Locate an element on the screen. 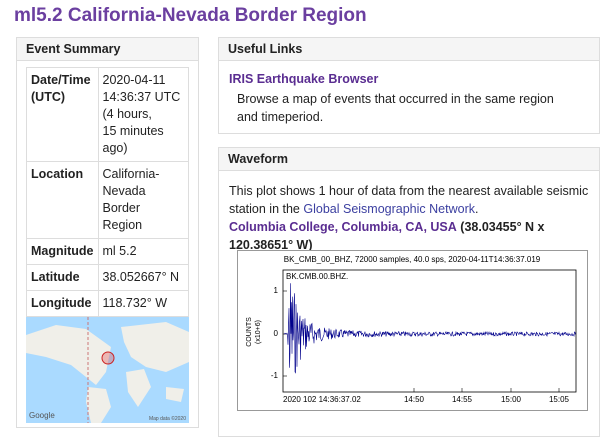 The height and width of the screenshot is (437, 600). y-axis-label: (x10+6) is located at coordinates (258, 332).